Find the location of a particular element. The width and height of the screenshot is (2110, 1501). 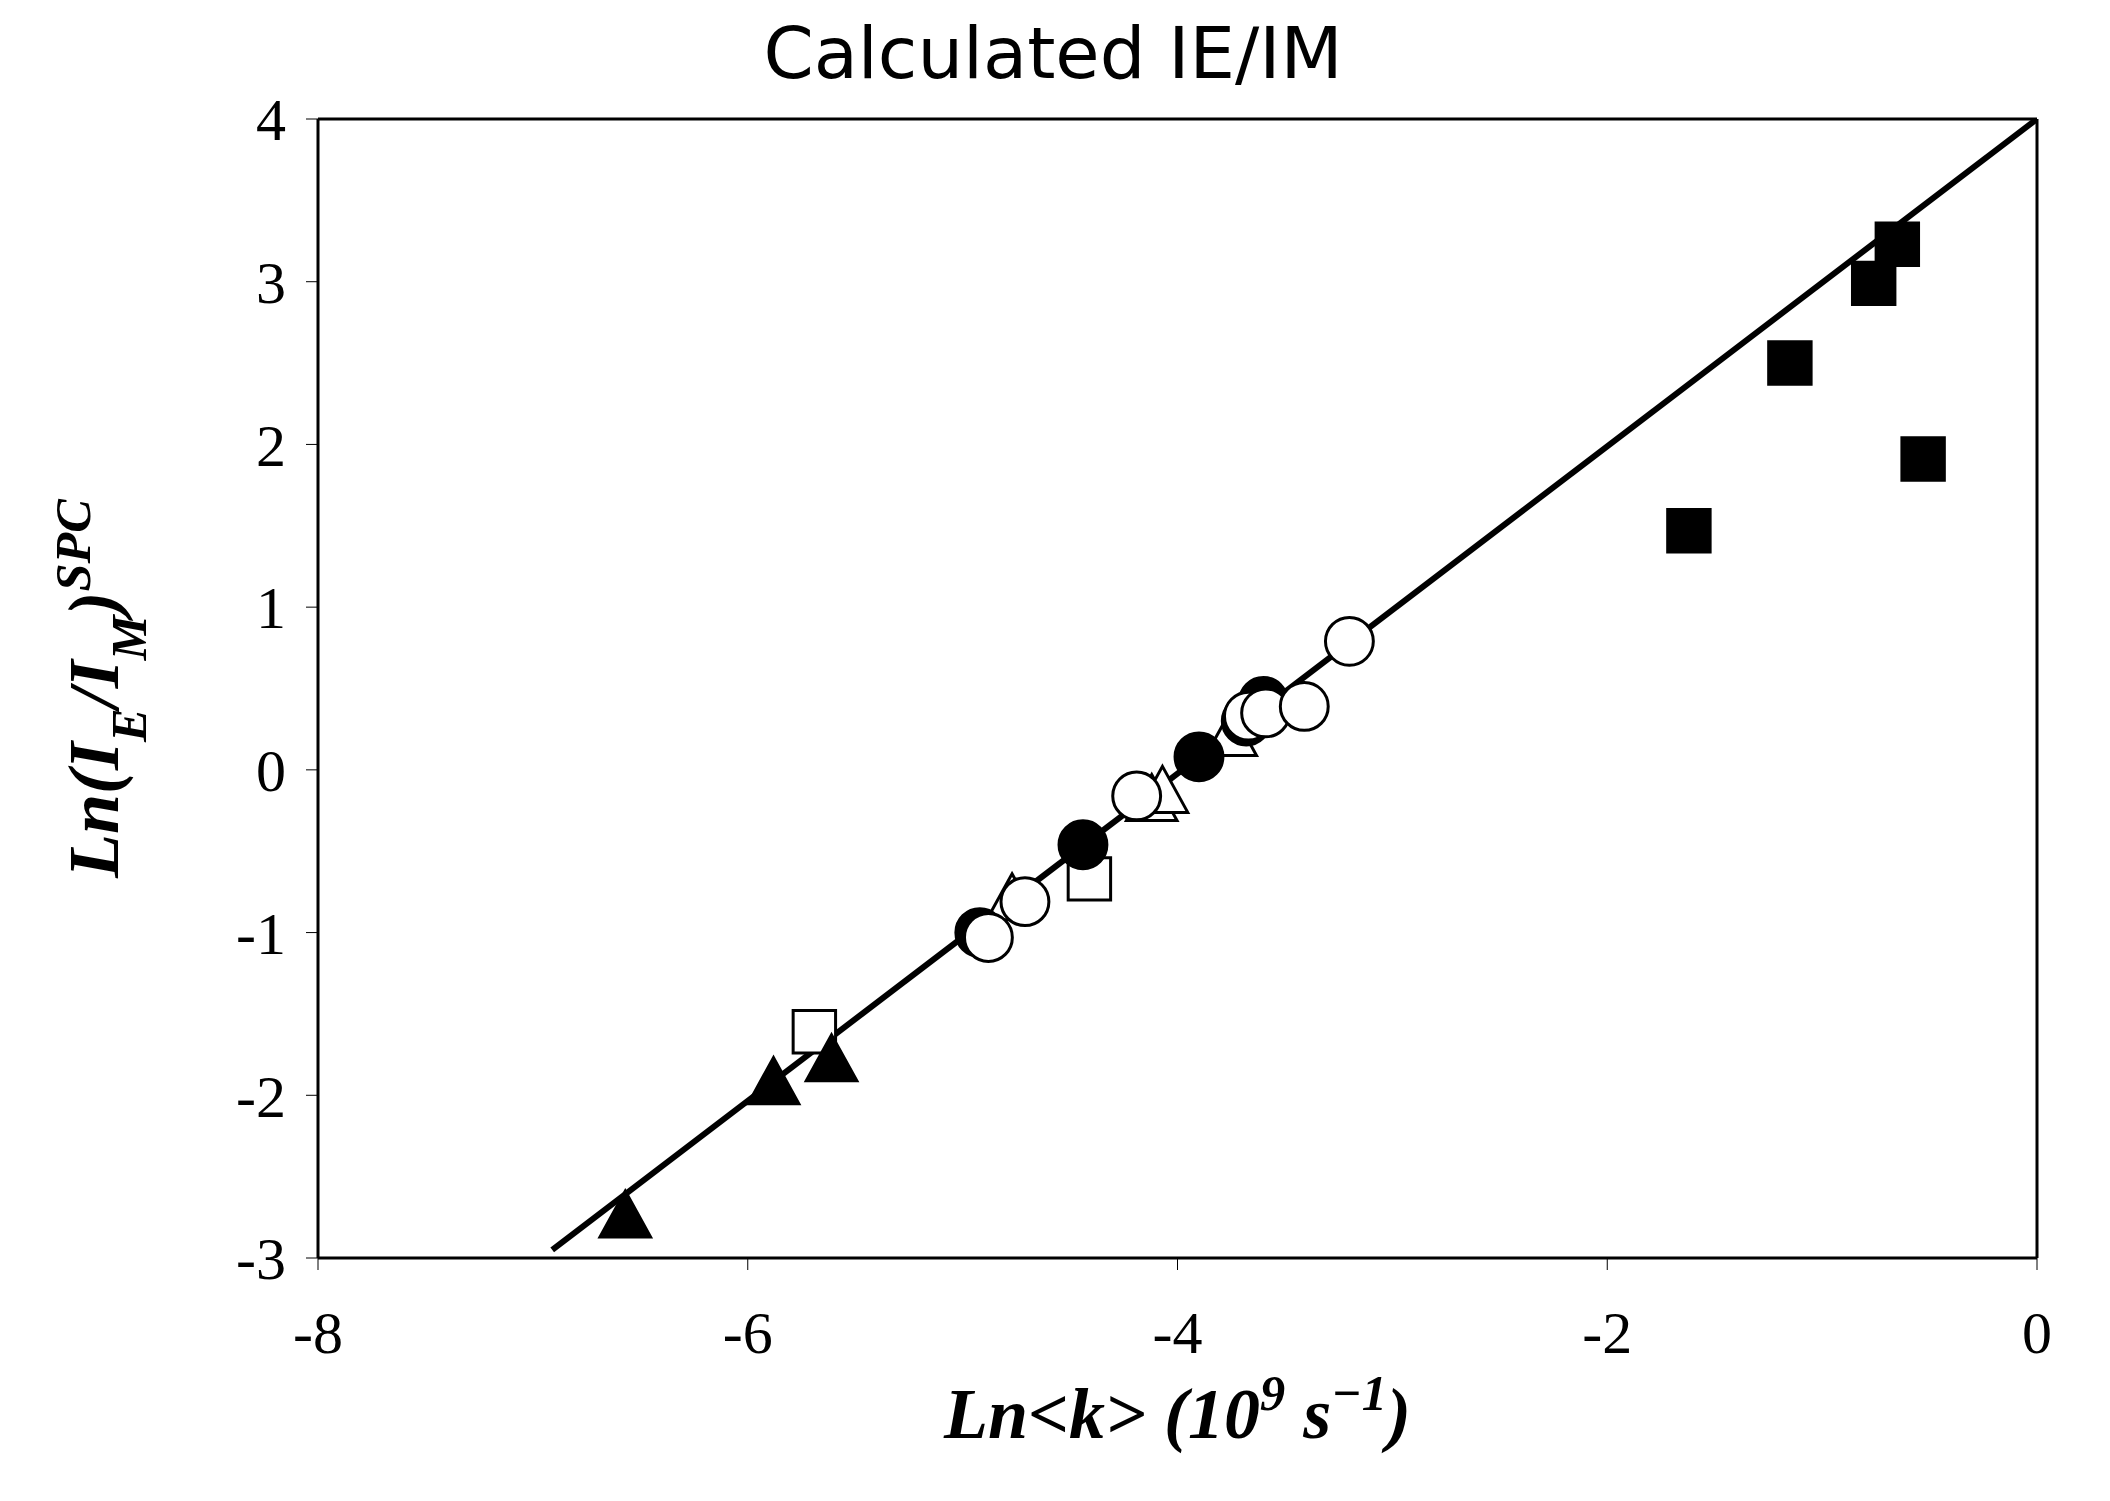

y-tick-label: -2 is located at coordinates (261, 1096).